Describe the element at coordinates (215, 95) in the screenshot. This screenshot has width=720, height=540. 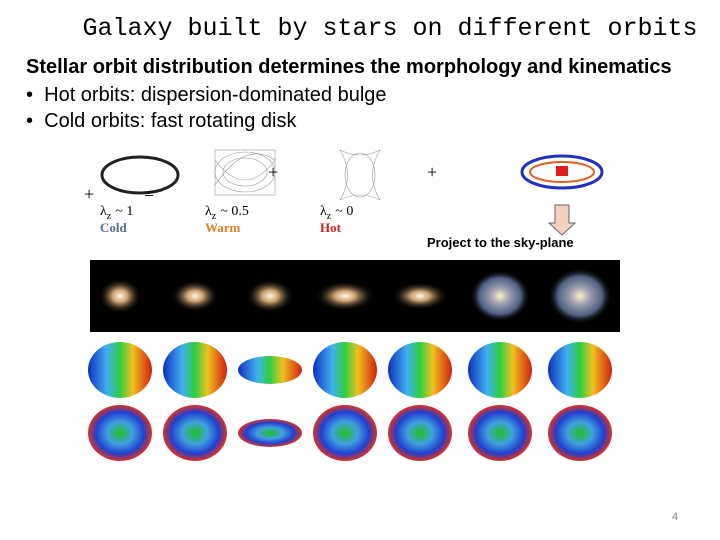
I see `bullet-text: Hot orbits: dispersion-dominated bulge` at that location.